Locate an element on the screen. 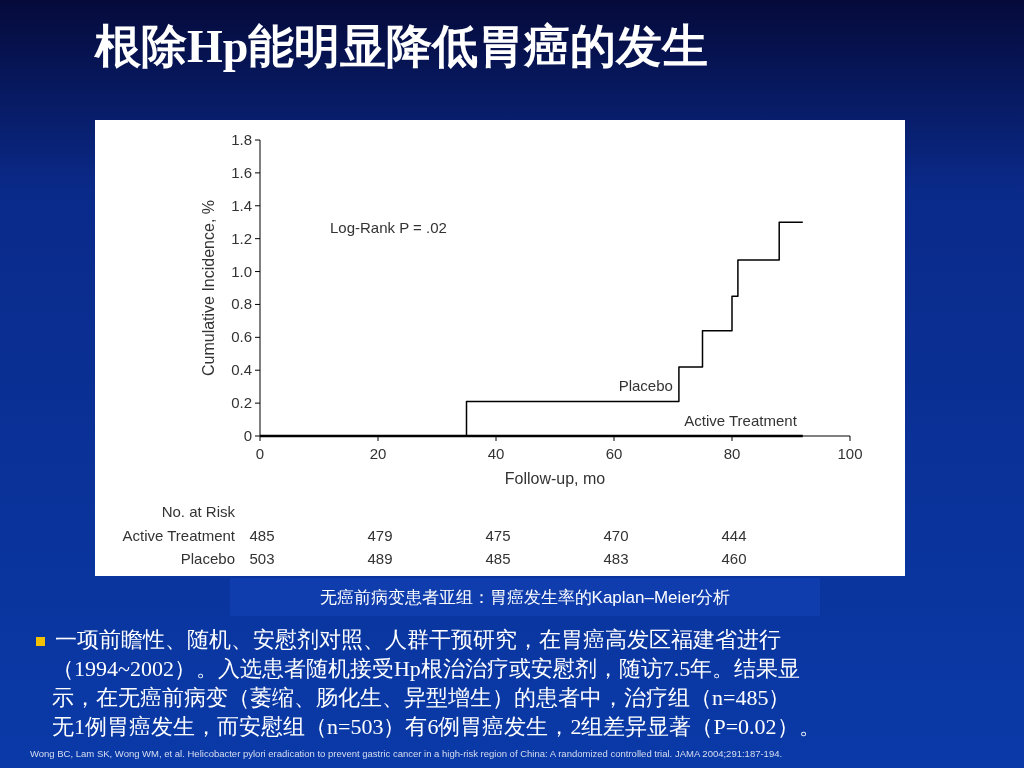 The image size is (1024, 768). y-tick-label: 1.4 is located at coordinates (241, 205).